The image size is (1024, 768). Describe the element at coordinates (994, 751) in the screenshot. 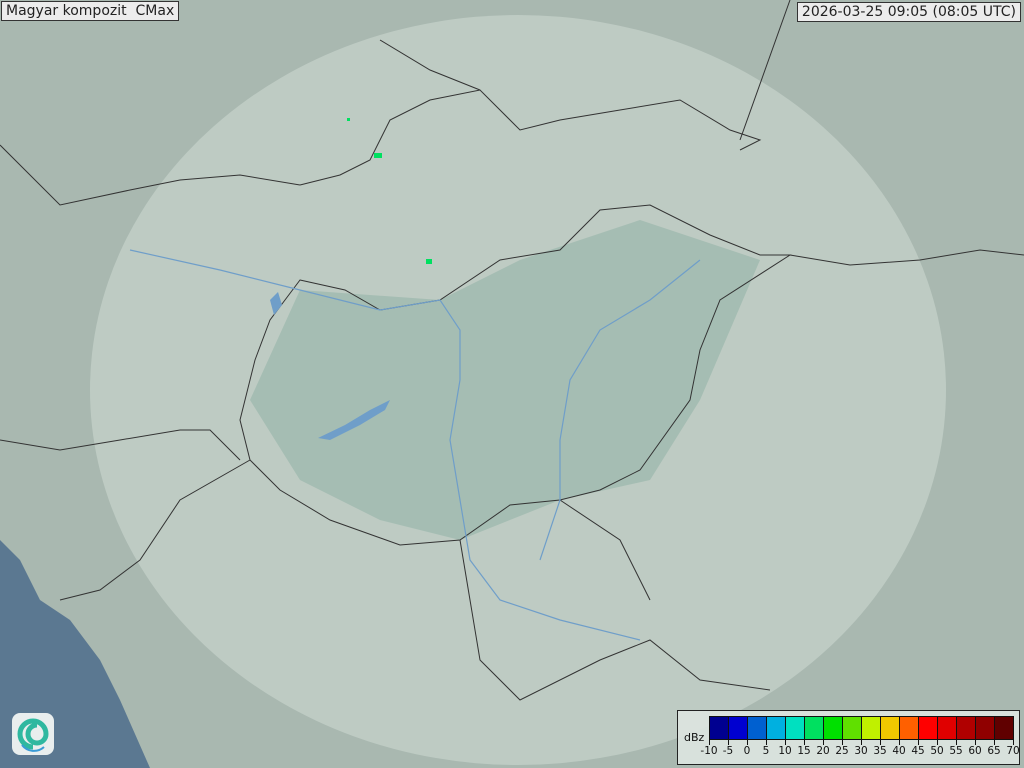

I see `legend-tick-label: 65` at that location.